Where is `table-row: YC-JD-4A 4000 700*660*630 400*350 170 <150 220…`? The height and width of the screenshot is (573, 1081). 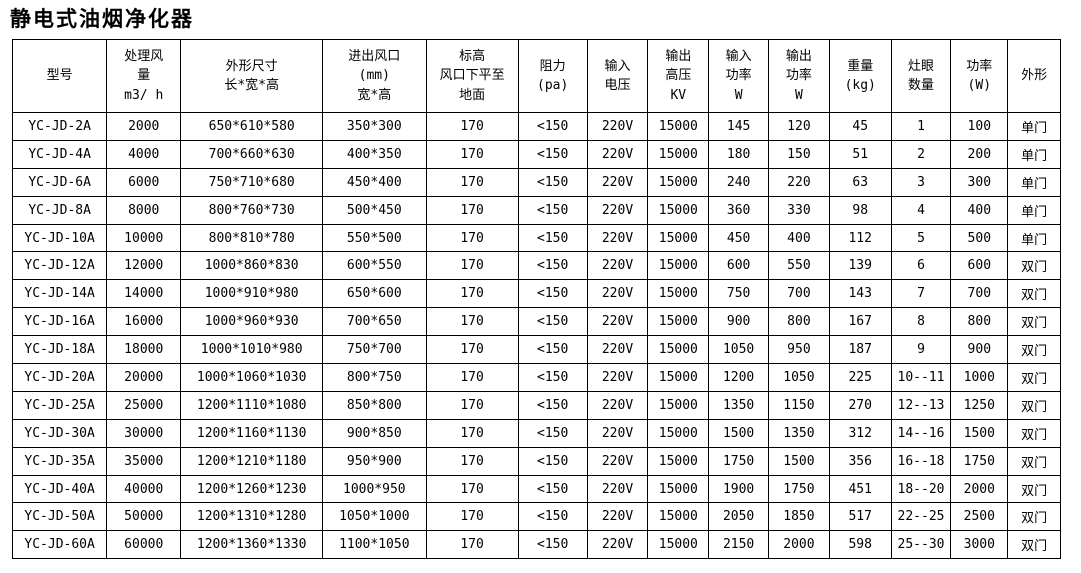 table-row: YC-JD-4A 4000 700*660*630 400*350 170 <150 220… is located at coordinates (536, 154).